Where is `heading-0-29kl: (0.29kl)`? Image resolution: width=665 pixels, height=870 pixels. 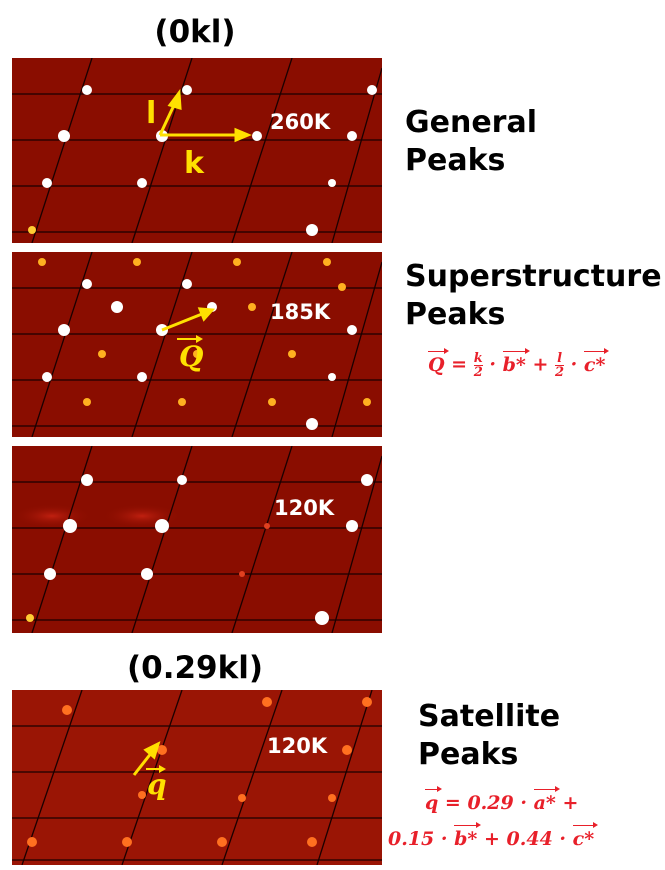 heading-0-29kl: (0.29kl) is located at coordinates (195, 668).